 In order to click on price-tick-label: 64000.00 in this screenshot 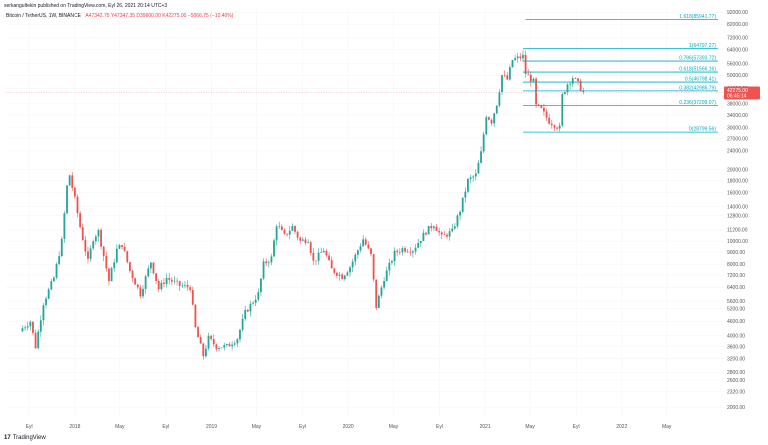, I will do `click(737, 51)`.